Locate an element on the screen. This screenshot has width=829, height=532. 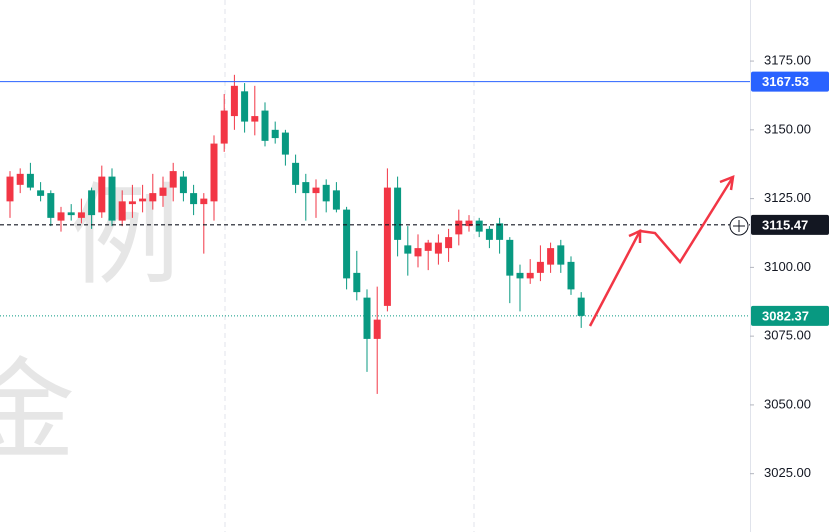
y-tick-label: 3150.00 is located at coordinates (787, 128).